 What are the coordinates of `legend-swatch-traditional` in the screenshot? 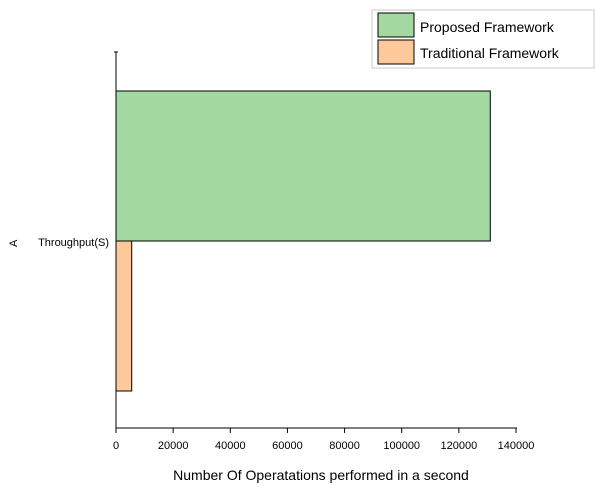 It's located at (396, 52).